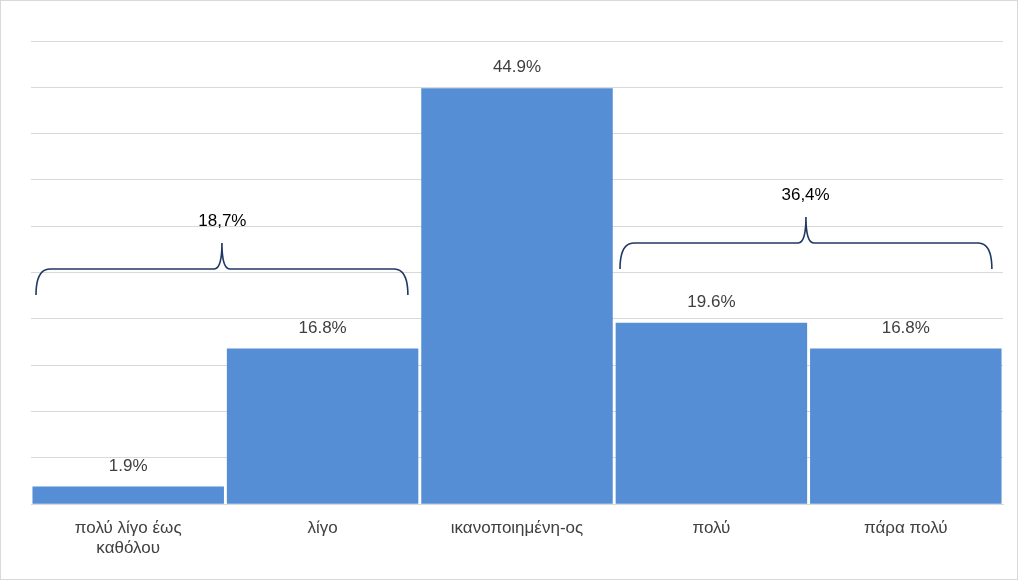 The width and height of the screenshot is (1018, 580). What do you see at coordinates (805, 194) in the screenshot?
I see `annotation: 36,4%` at bounding box center [805, 194].